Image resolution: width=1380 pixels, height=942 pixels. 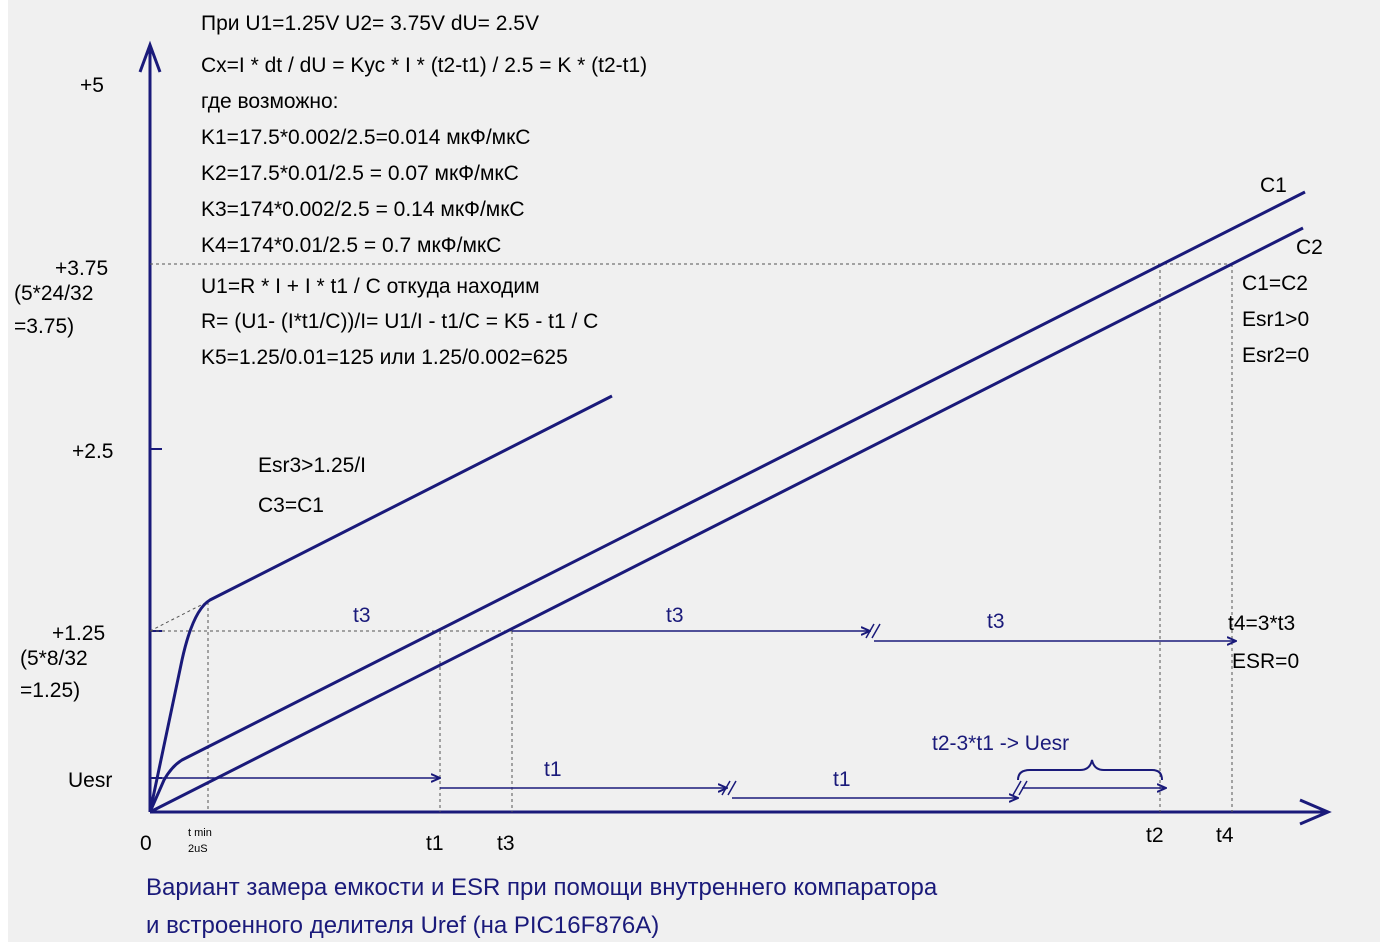 I want to click on y-label-125: +1.25, so click(x=78, y=633).